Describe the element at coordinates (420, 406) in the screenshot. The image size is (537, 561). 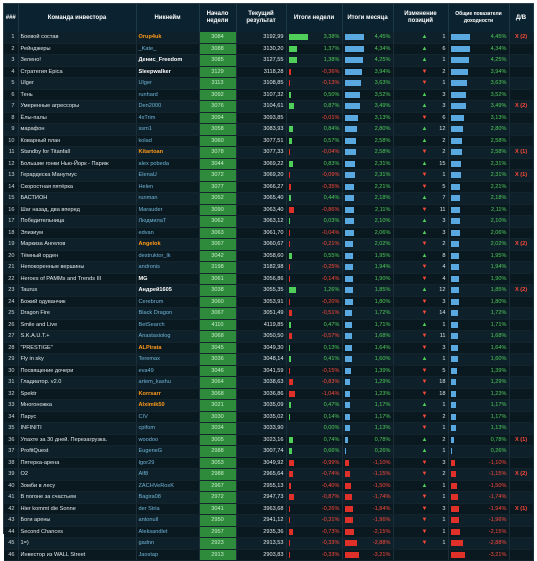
I see `position-change-cell: ▲1` at that location.